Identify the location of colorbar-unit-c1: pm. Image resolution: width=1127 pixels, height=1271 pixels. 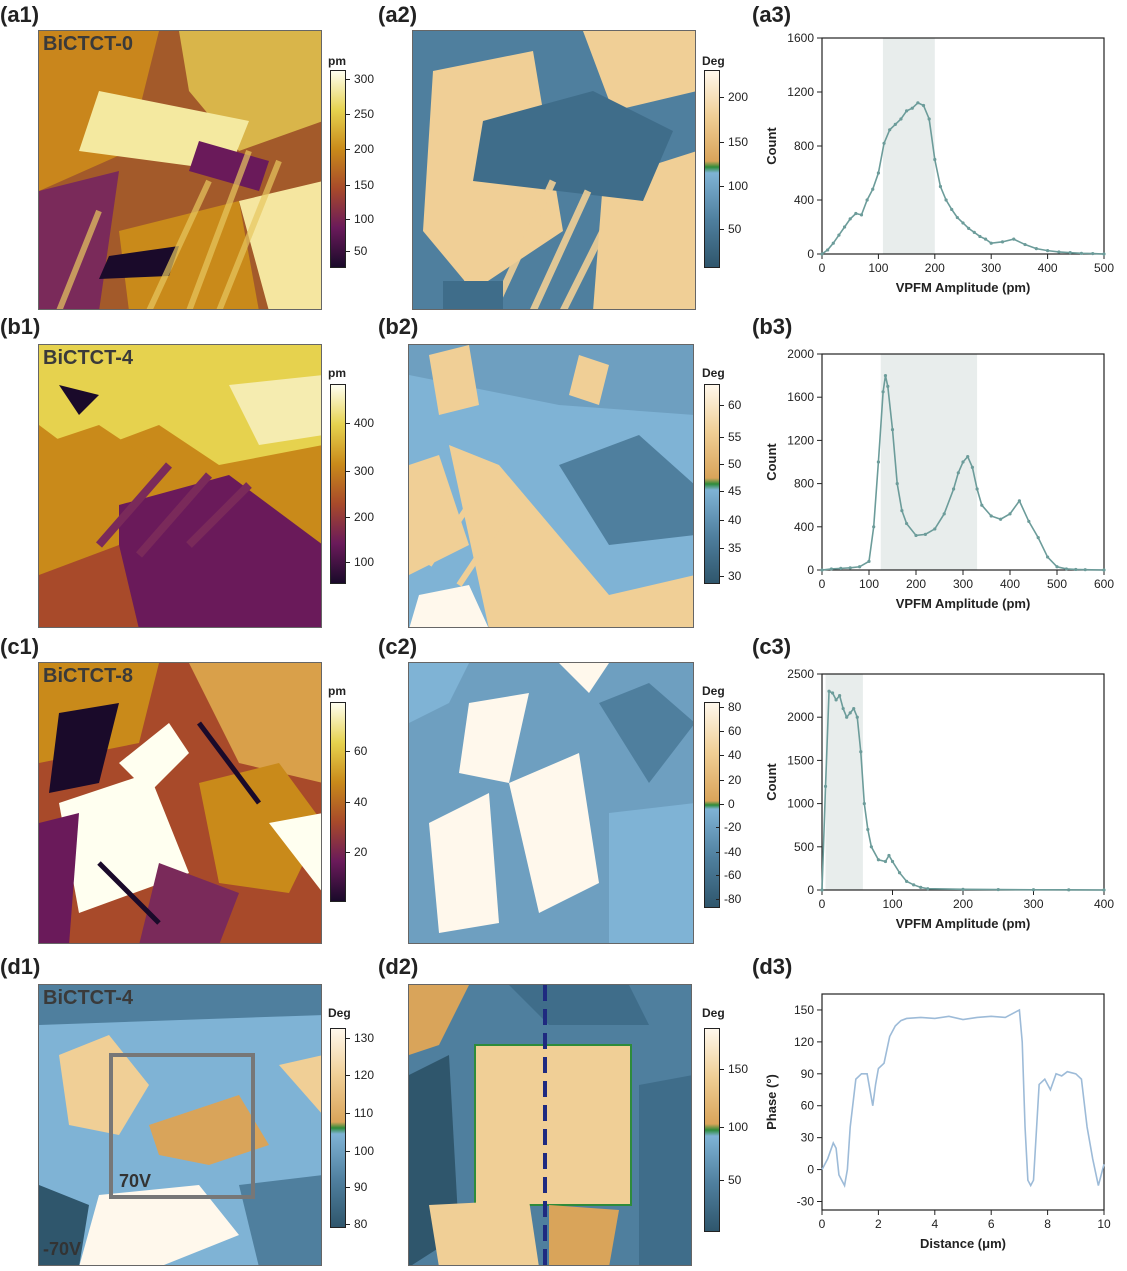
(337, 691).